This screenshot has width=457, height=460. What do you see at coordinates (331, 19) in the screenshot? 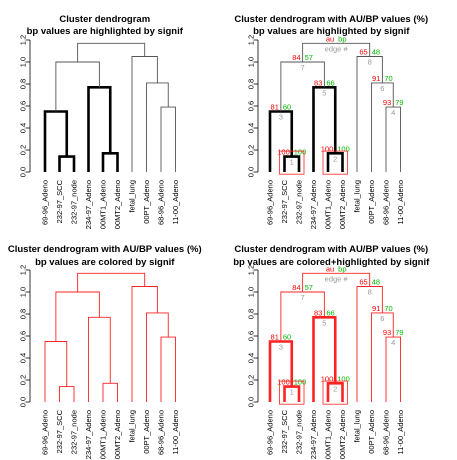
I see `panel-title: Cluster dendrogram with AU/BP values (%)` at bounding box center [331, 19].